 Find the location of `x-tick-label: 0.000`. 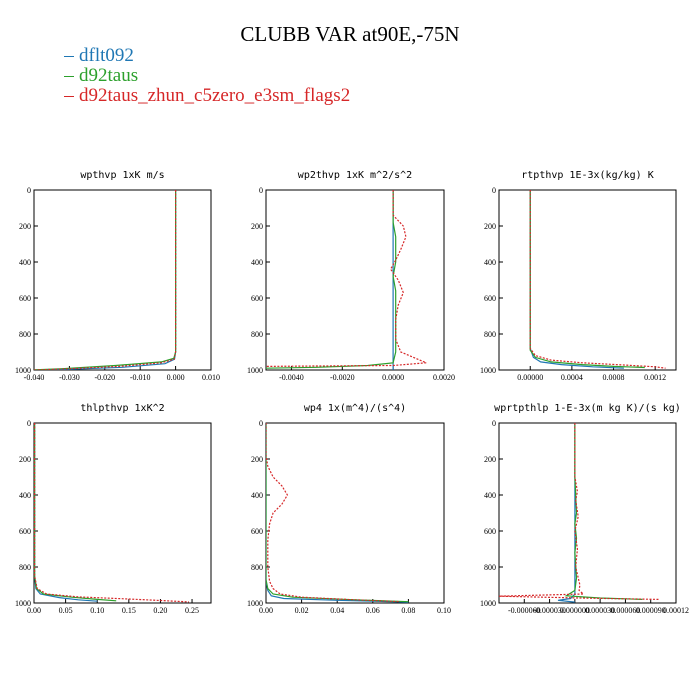

x-tick-label: 0.000 is located at coordinates (176, 377).